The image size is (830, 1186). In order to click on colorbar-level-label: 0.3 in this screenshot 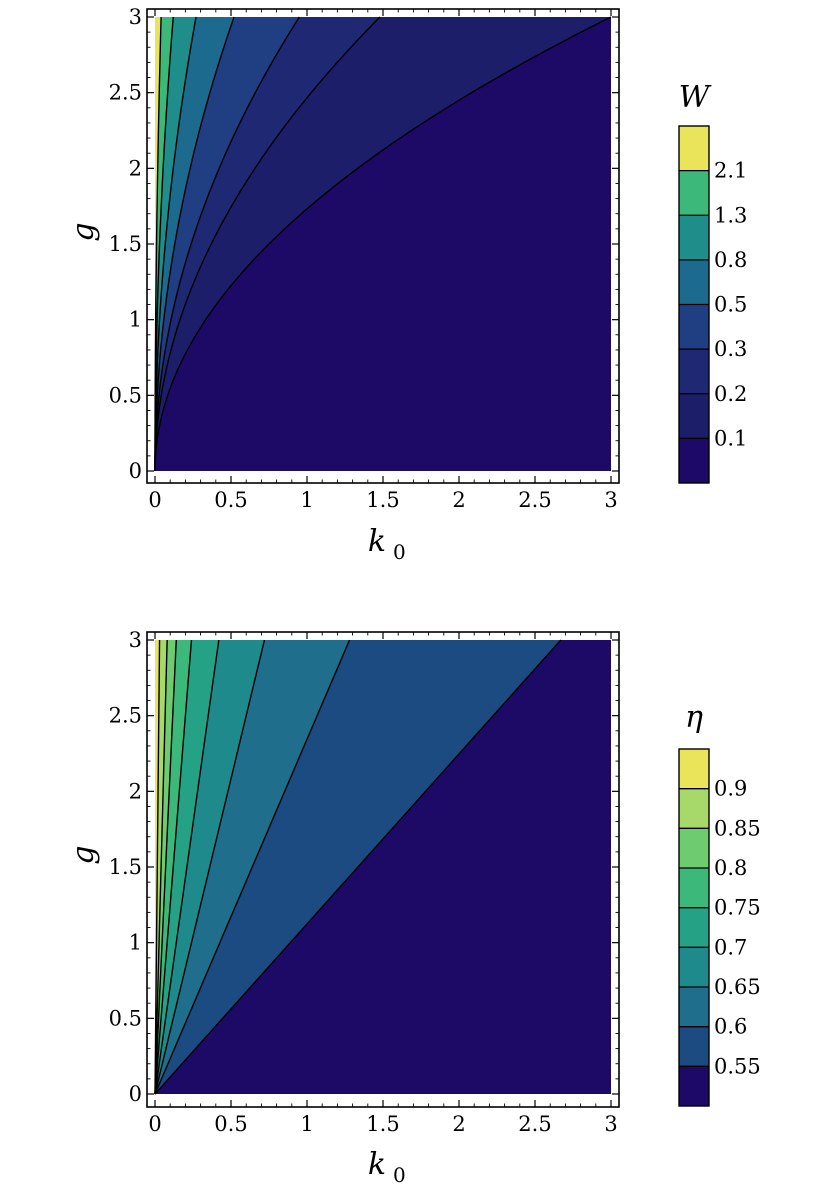, I will do `click(730, 349)`.